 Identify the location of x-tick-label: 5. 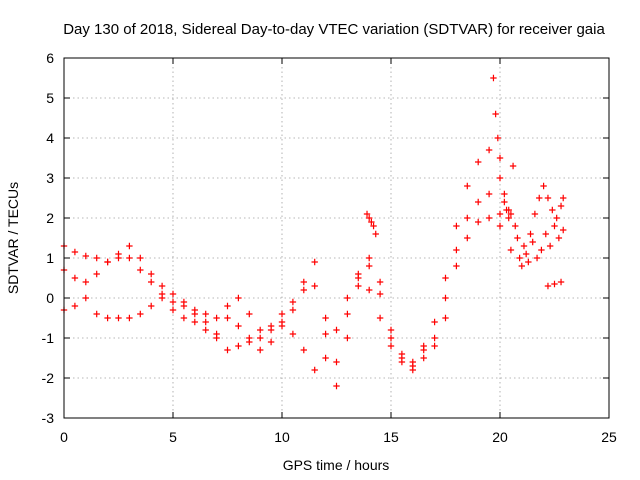
(173, 437).